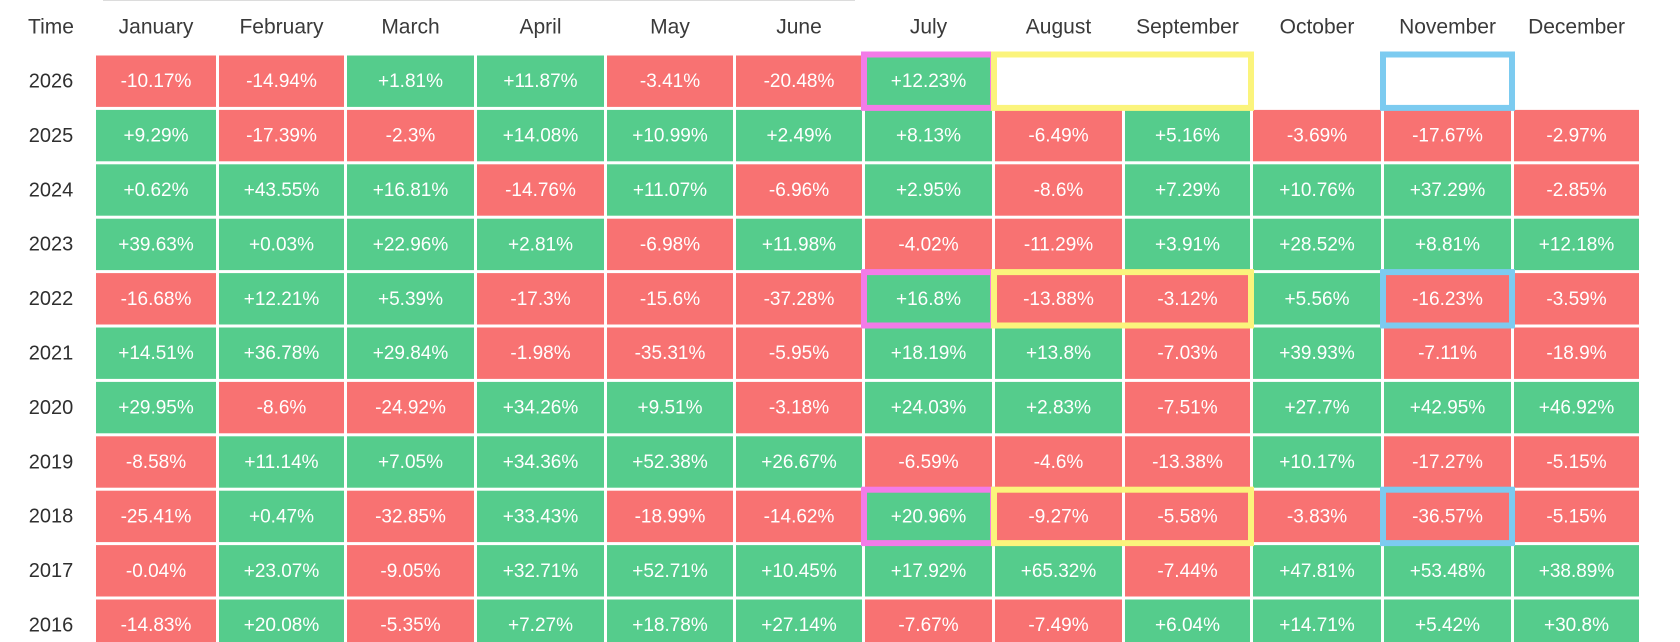 This screenshot has height=642, width=1680. I want to click on cell-value-2018-november: -36.57%, so click(1447, 516).